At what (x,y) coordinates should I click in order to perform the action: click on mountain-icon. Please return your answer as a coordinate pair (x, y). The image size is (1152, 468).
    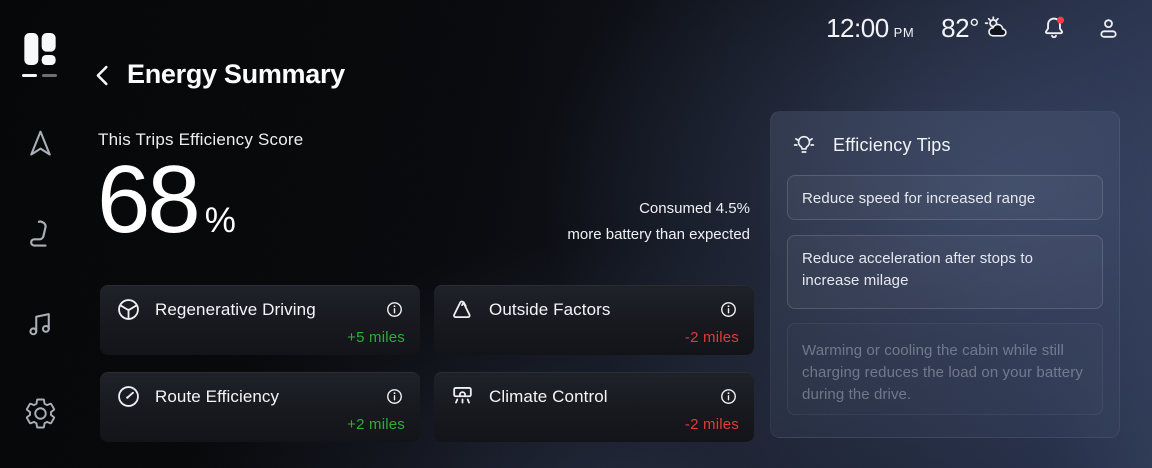
    Looking at the image, I should click on (462, 309).